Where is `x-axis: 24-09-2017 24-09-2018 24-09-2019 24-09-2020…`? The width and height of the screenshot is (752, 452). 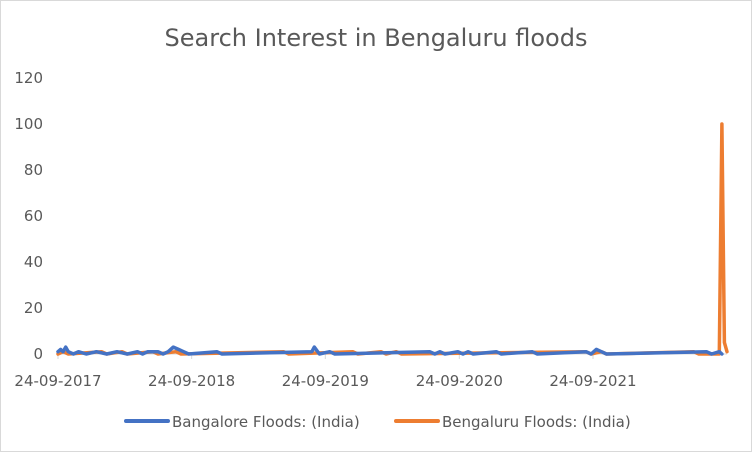
x-axis: 24-09-2017 24-09-2018 24-09-2019 24-09-2020… is located at coordinates (325, 372).